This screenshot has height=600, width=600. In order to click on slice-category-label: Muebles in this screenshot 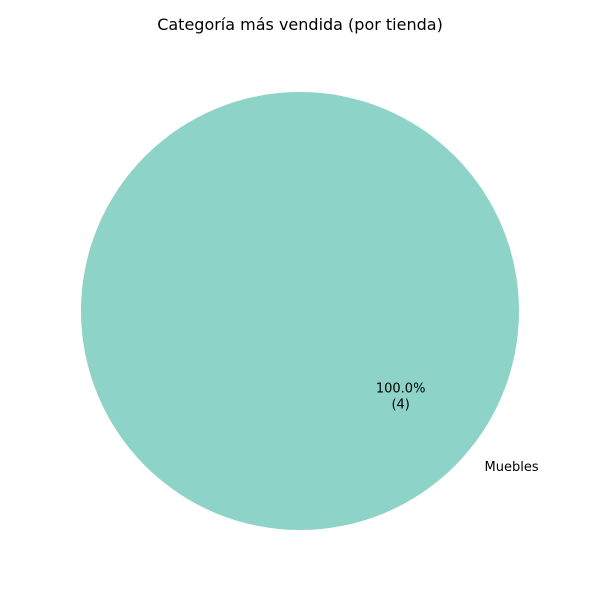, I will do `click(512, 467)`.